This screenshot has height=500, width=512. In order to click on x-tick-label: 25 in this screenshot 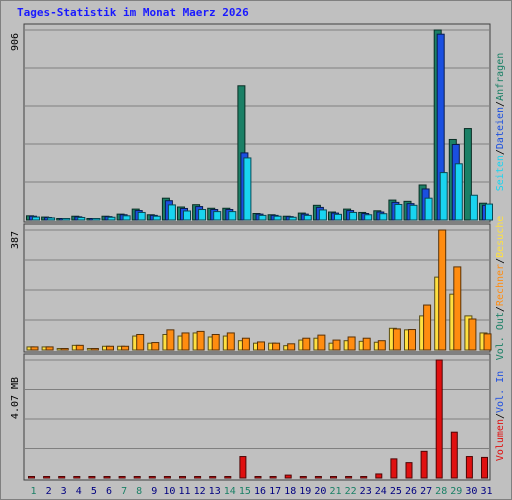, I will do `click(396, 491)`.